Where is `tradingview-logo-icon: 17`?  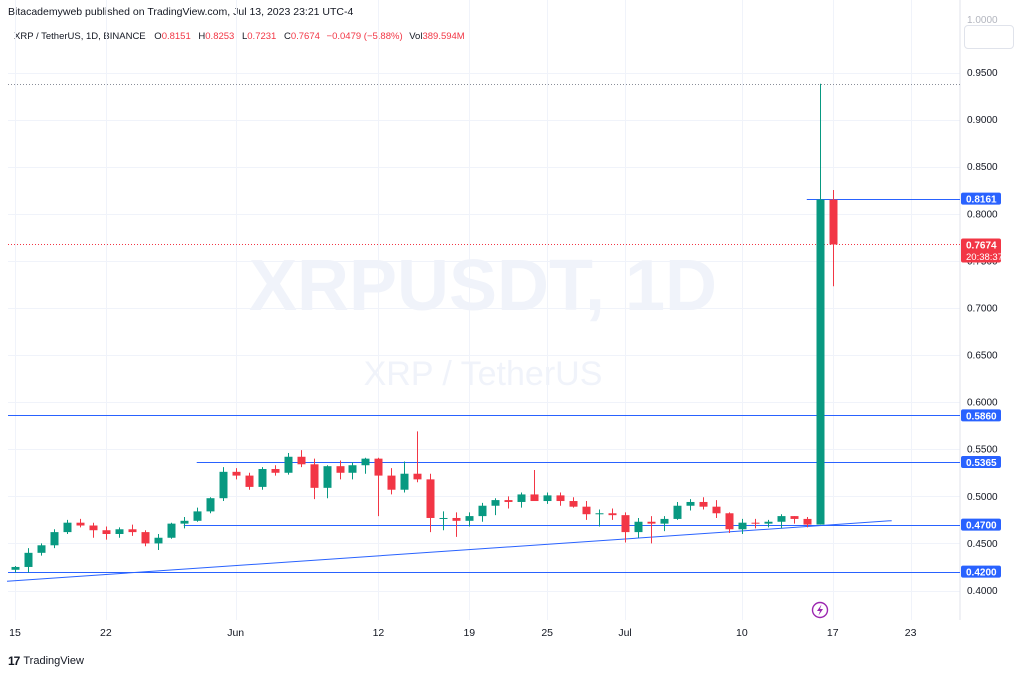 tradingview-logo-icon: 17 is located at coordinates (14, 661).